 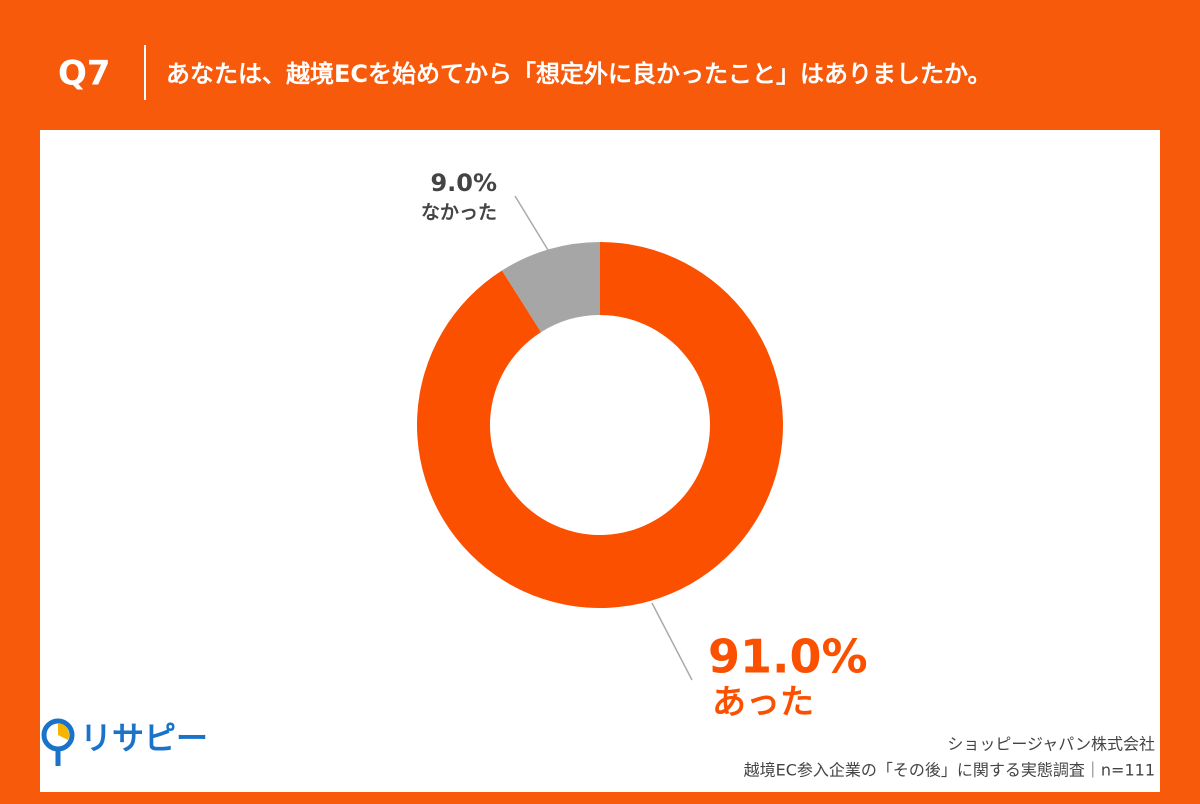 What do you see at coordinates (64, 731) in the screenshot?
I see `logo-icon` at bounding box center [64, 731].